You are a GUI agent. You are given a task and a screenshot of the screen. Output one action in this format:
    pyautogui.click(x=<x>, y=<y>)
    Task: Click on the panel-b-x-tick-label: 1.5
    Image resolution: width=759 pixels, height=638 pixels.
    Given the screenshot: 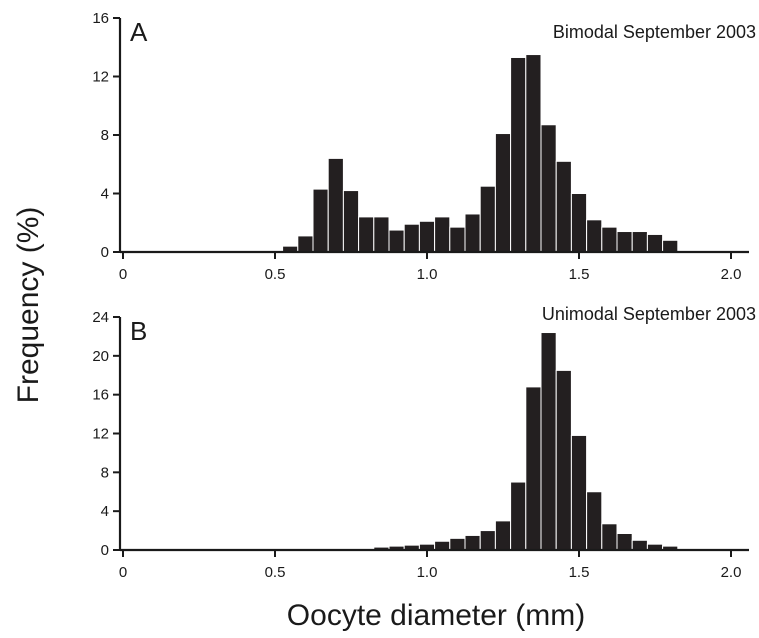 What is the action you would take?
    pyautogui.click(x=579, y=572)
    